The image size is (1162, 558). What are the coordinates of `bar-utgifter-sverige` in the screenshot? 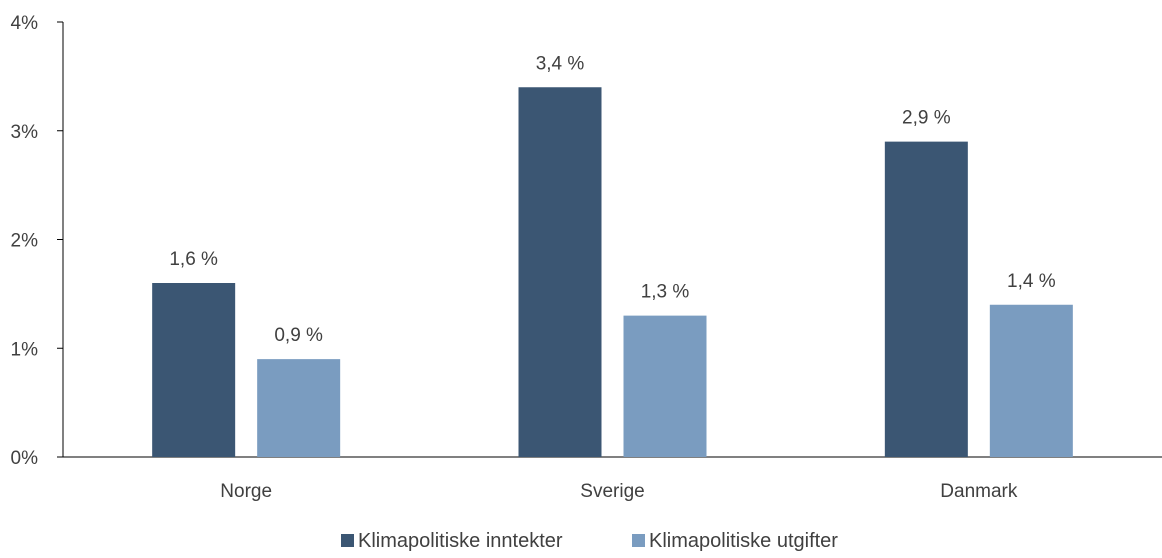 It's located at (665, 386).